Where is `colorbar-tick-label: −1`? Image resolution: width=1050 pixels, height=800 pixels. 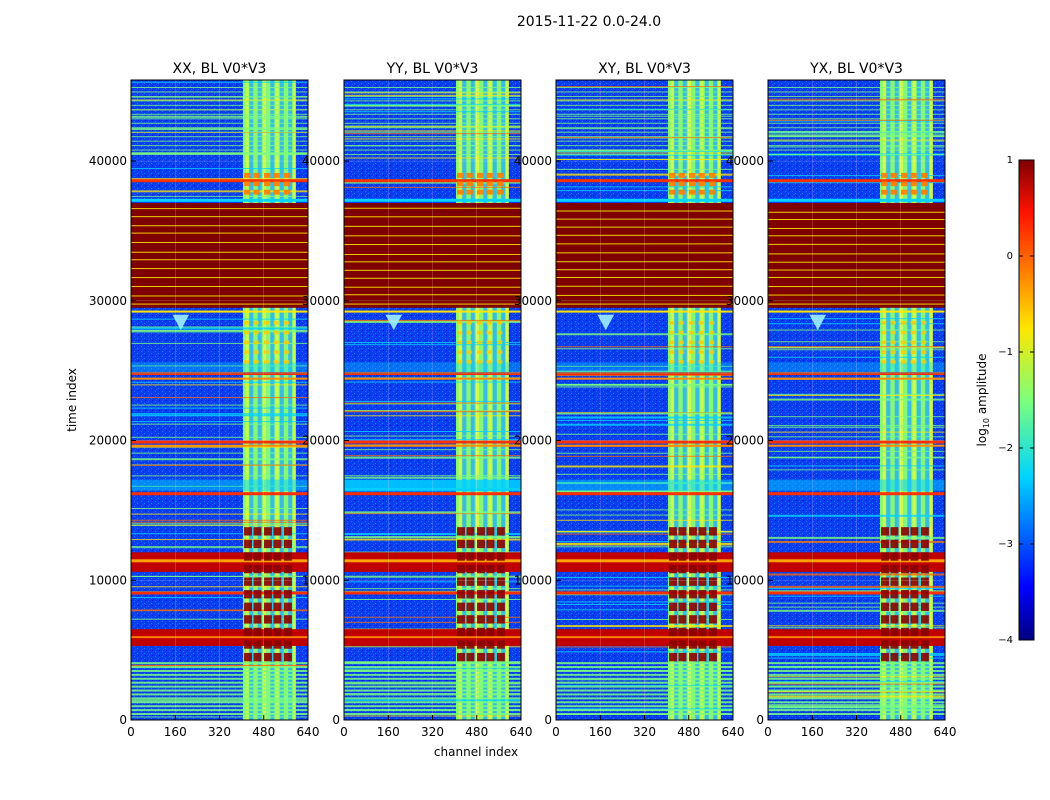 colorbar-tick-label: −1 is located at coordinates (1005, 352).